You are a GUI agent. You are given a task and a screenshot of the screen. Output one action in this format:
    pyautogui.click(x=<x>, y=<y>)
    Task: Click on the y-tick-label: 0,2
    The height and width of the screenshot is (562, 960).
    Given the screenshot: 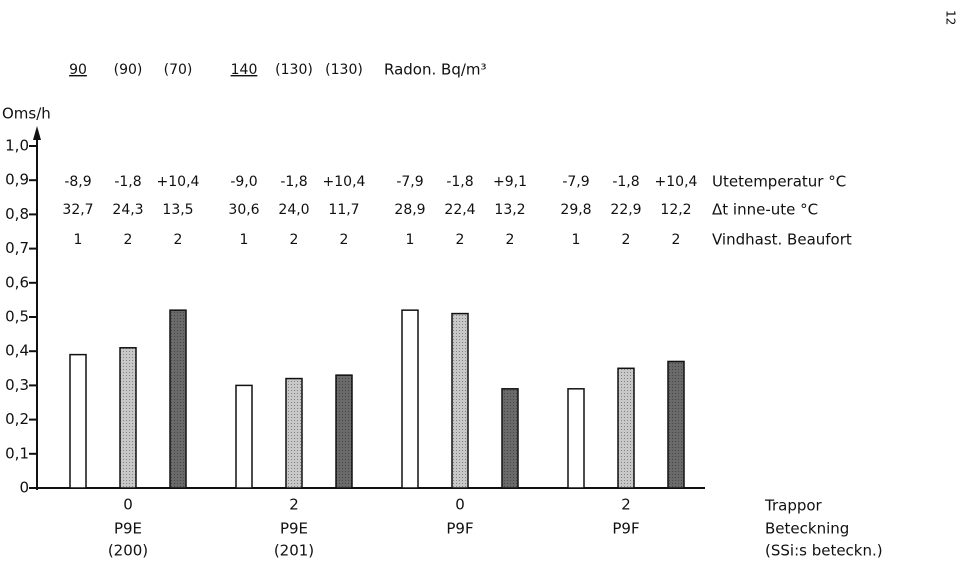 What is the action you would take?
    pyautogui.click(x=17, y=419)
    